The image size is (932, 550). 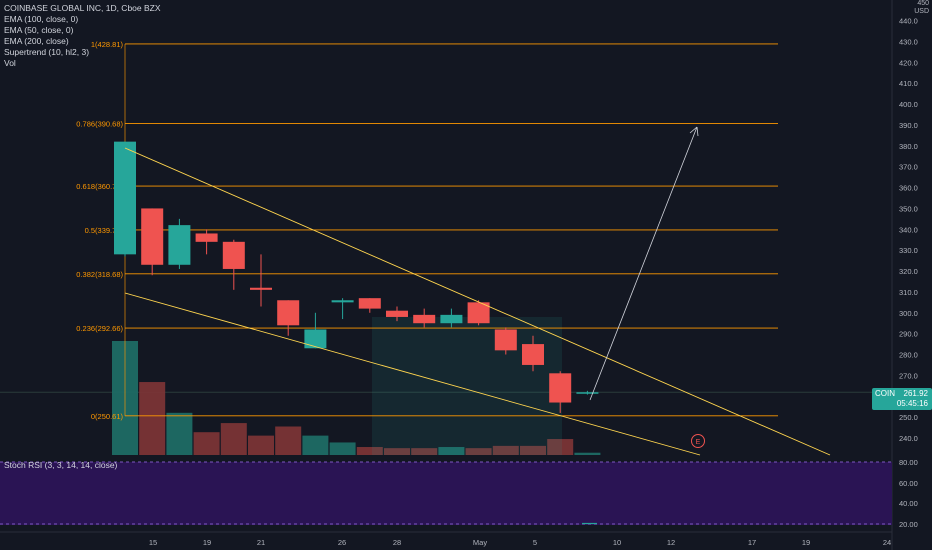 I want to click on rsi-label: Stoch RSI (3, 3, 14, 14, close), so click(x=61, y=465).